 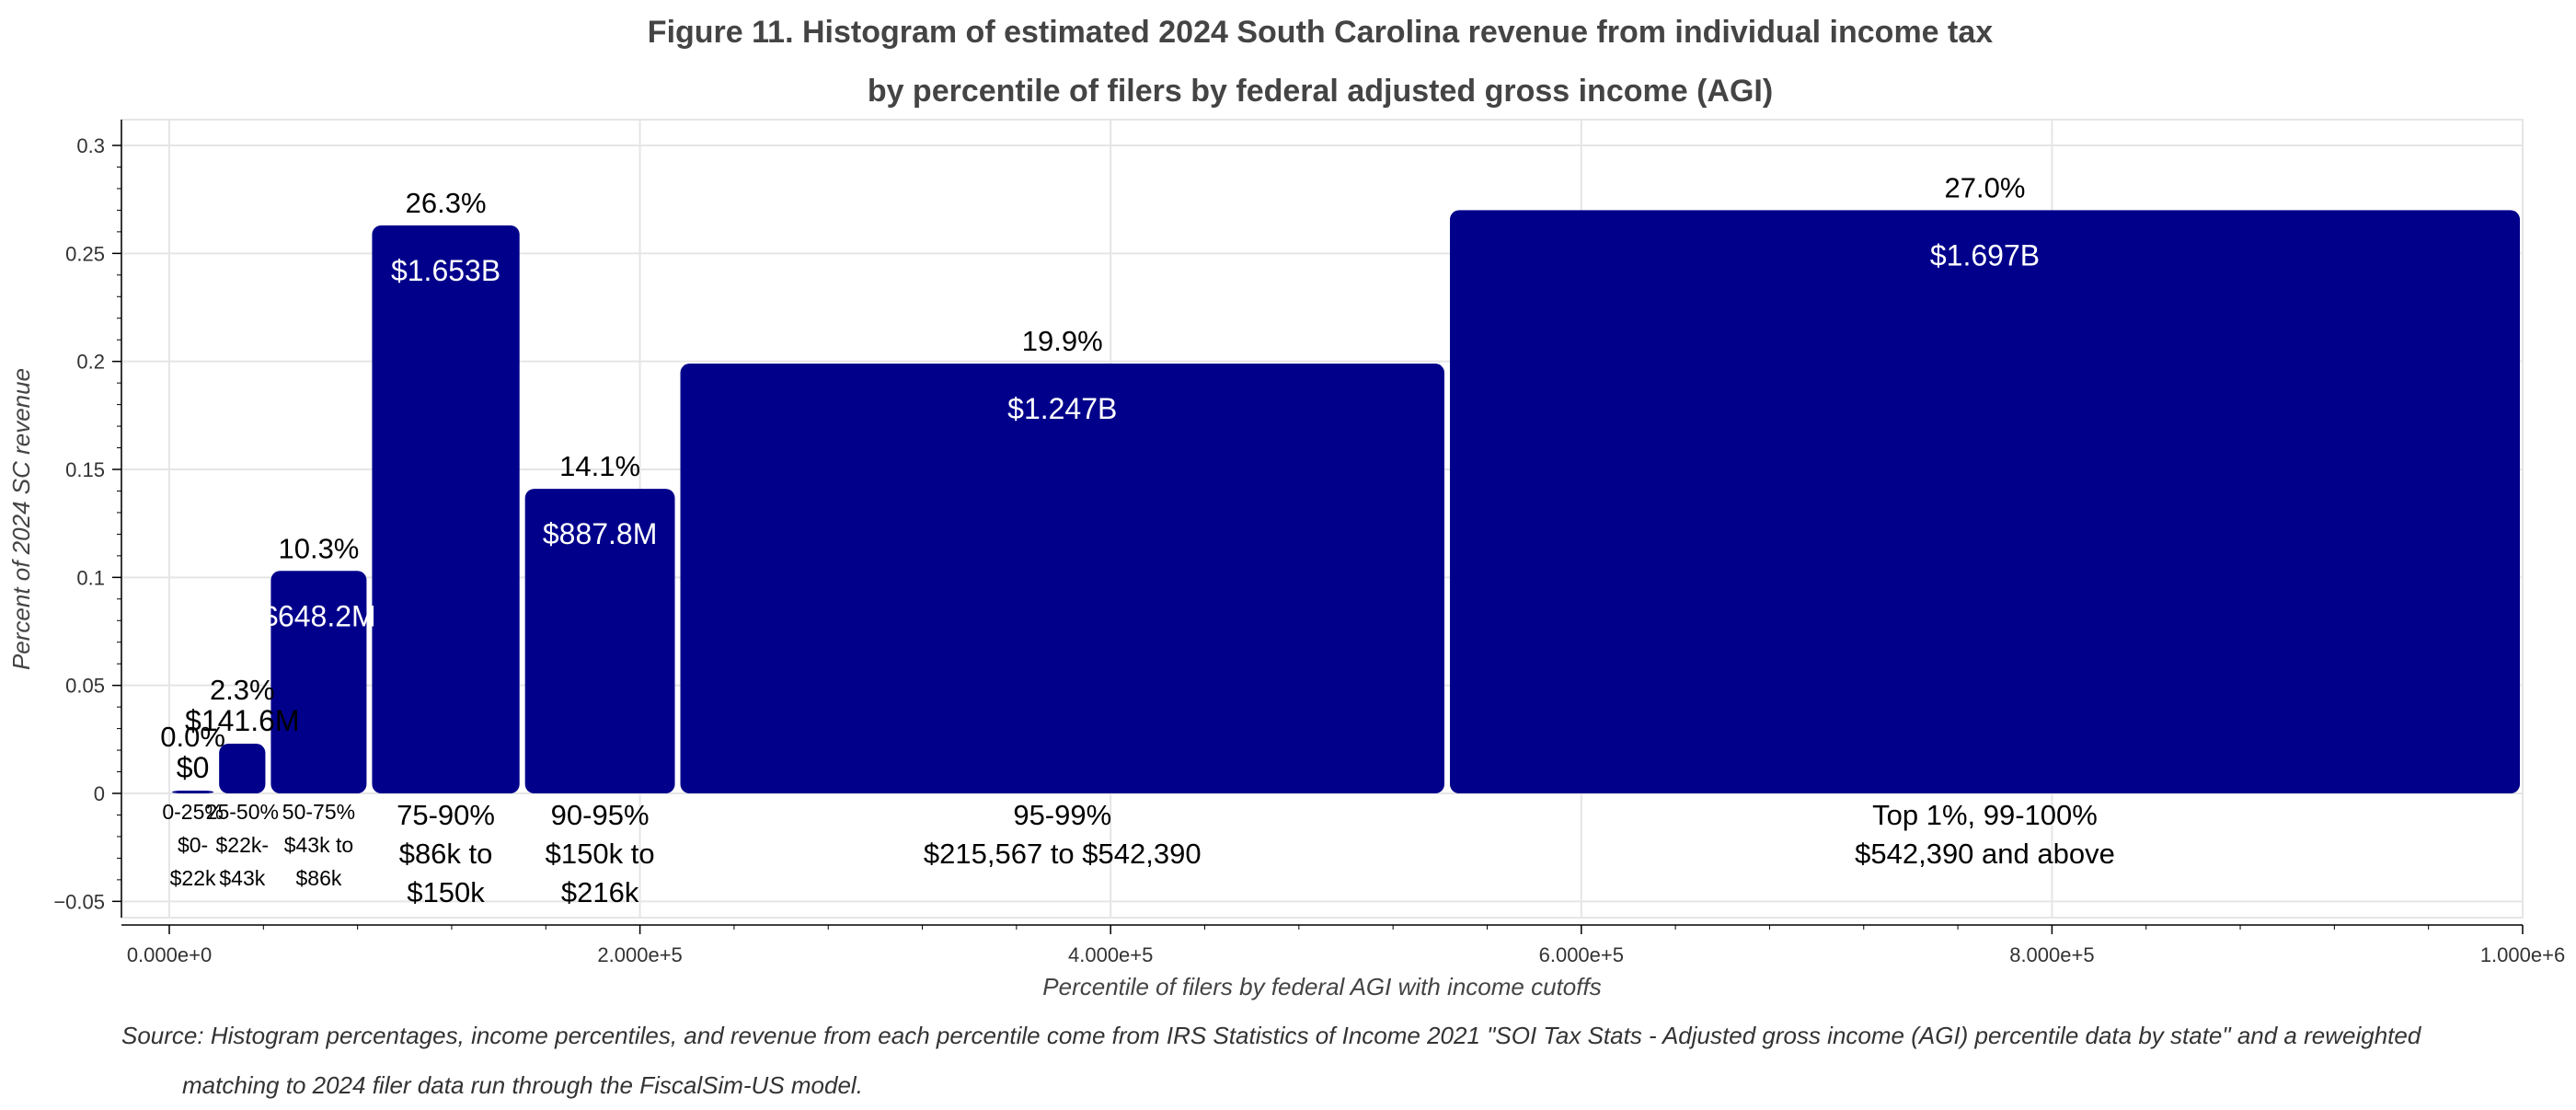 What do you see at coordinates (1062, 408) in the screenshot?
I see `bar-revenue-label: $1.247B` at bounding box center [1062, 408].